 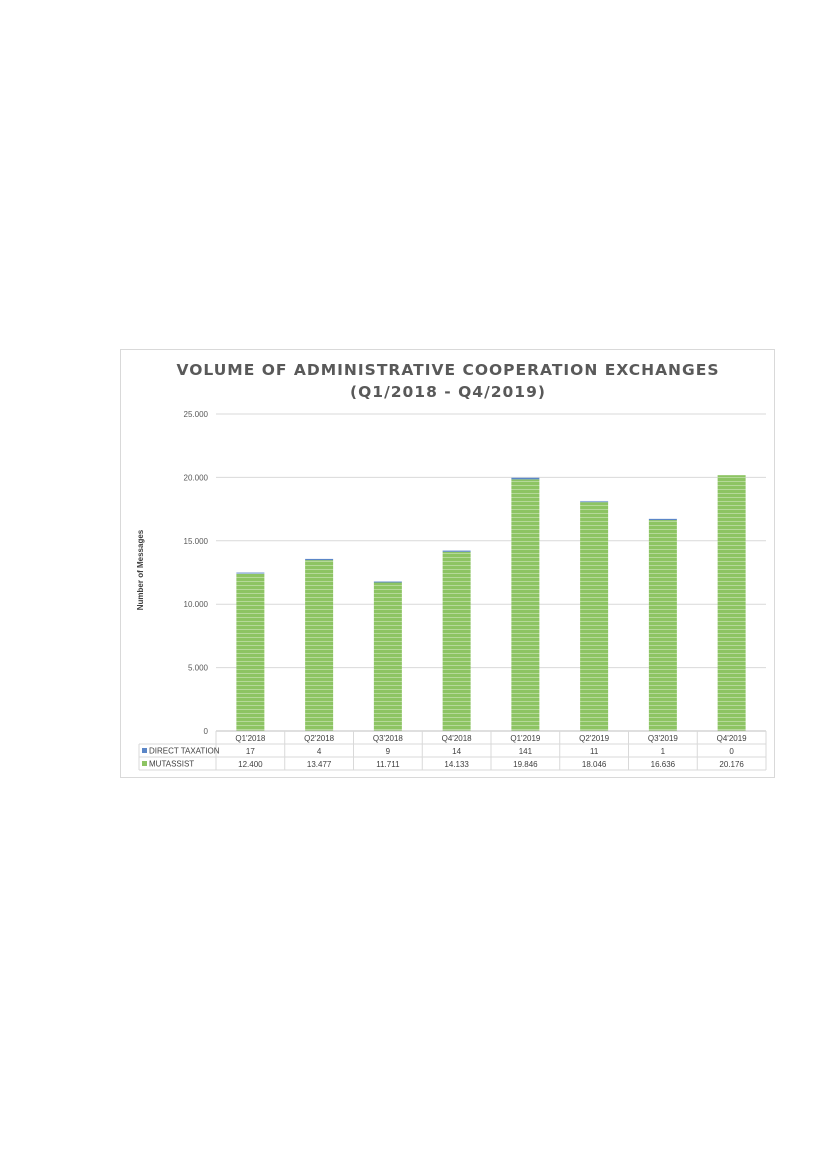 What do you see at coordinates (594, 738) in the screenshot?
I see `x-tick-label: Q2'2019` at bounding box center [594, 738].